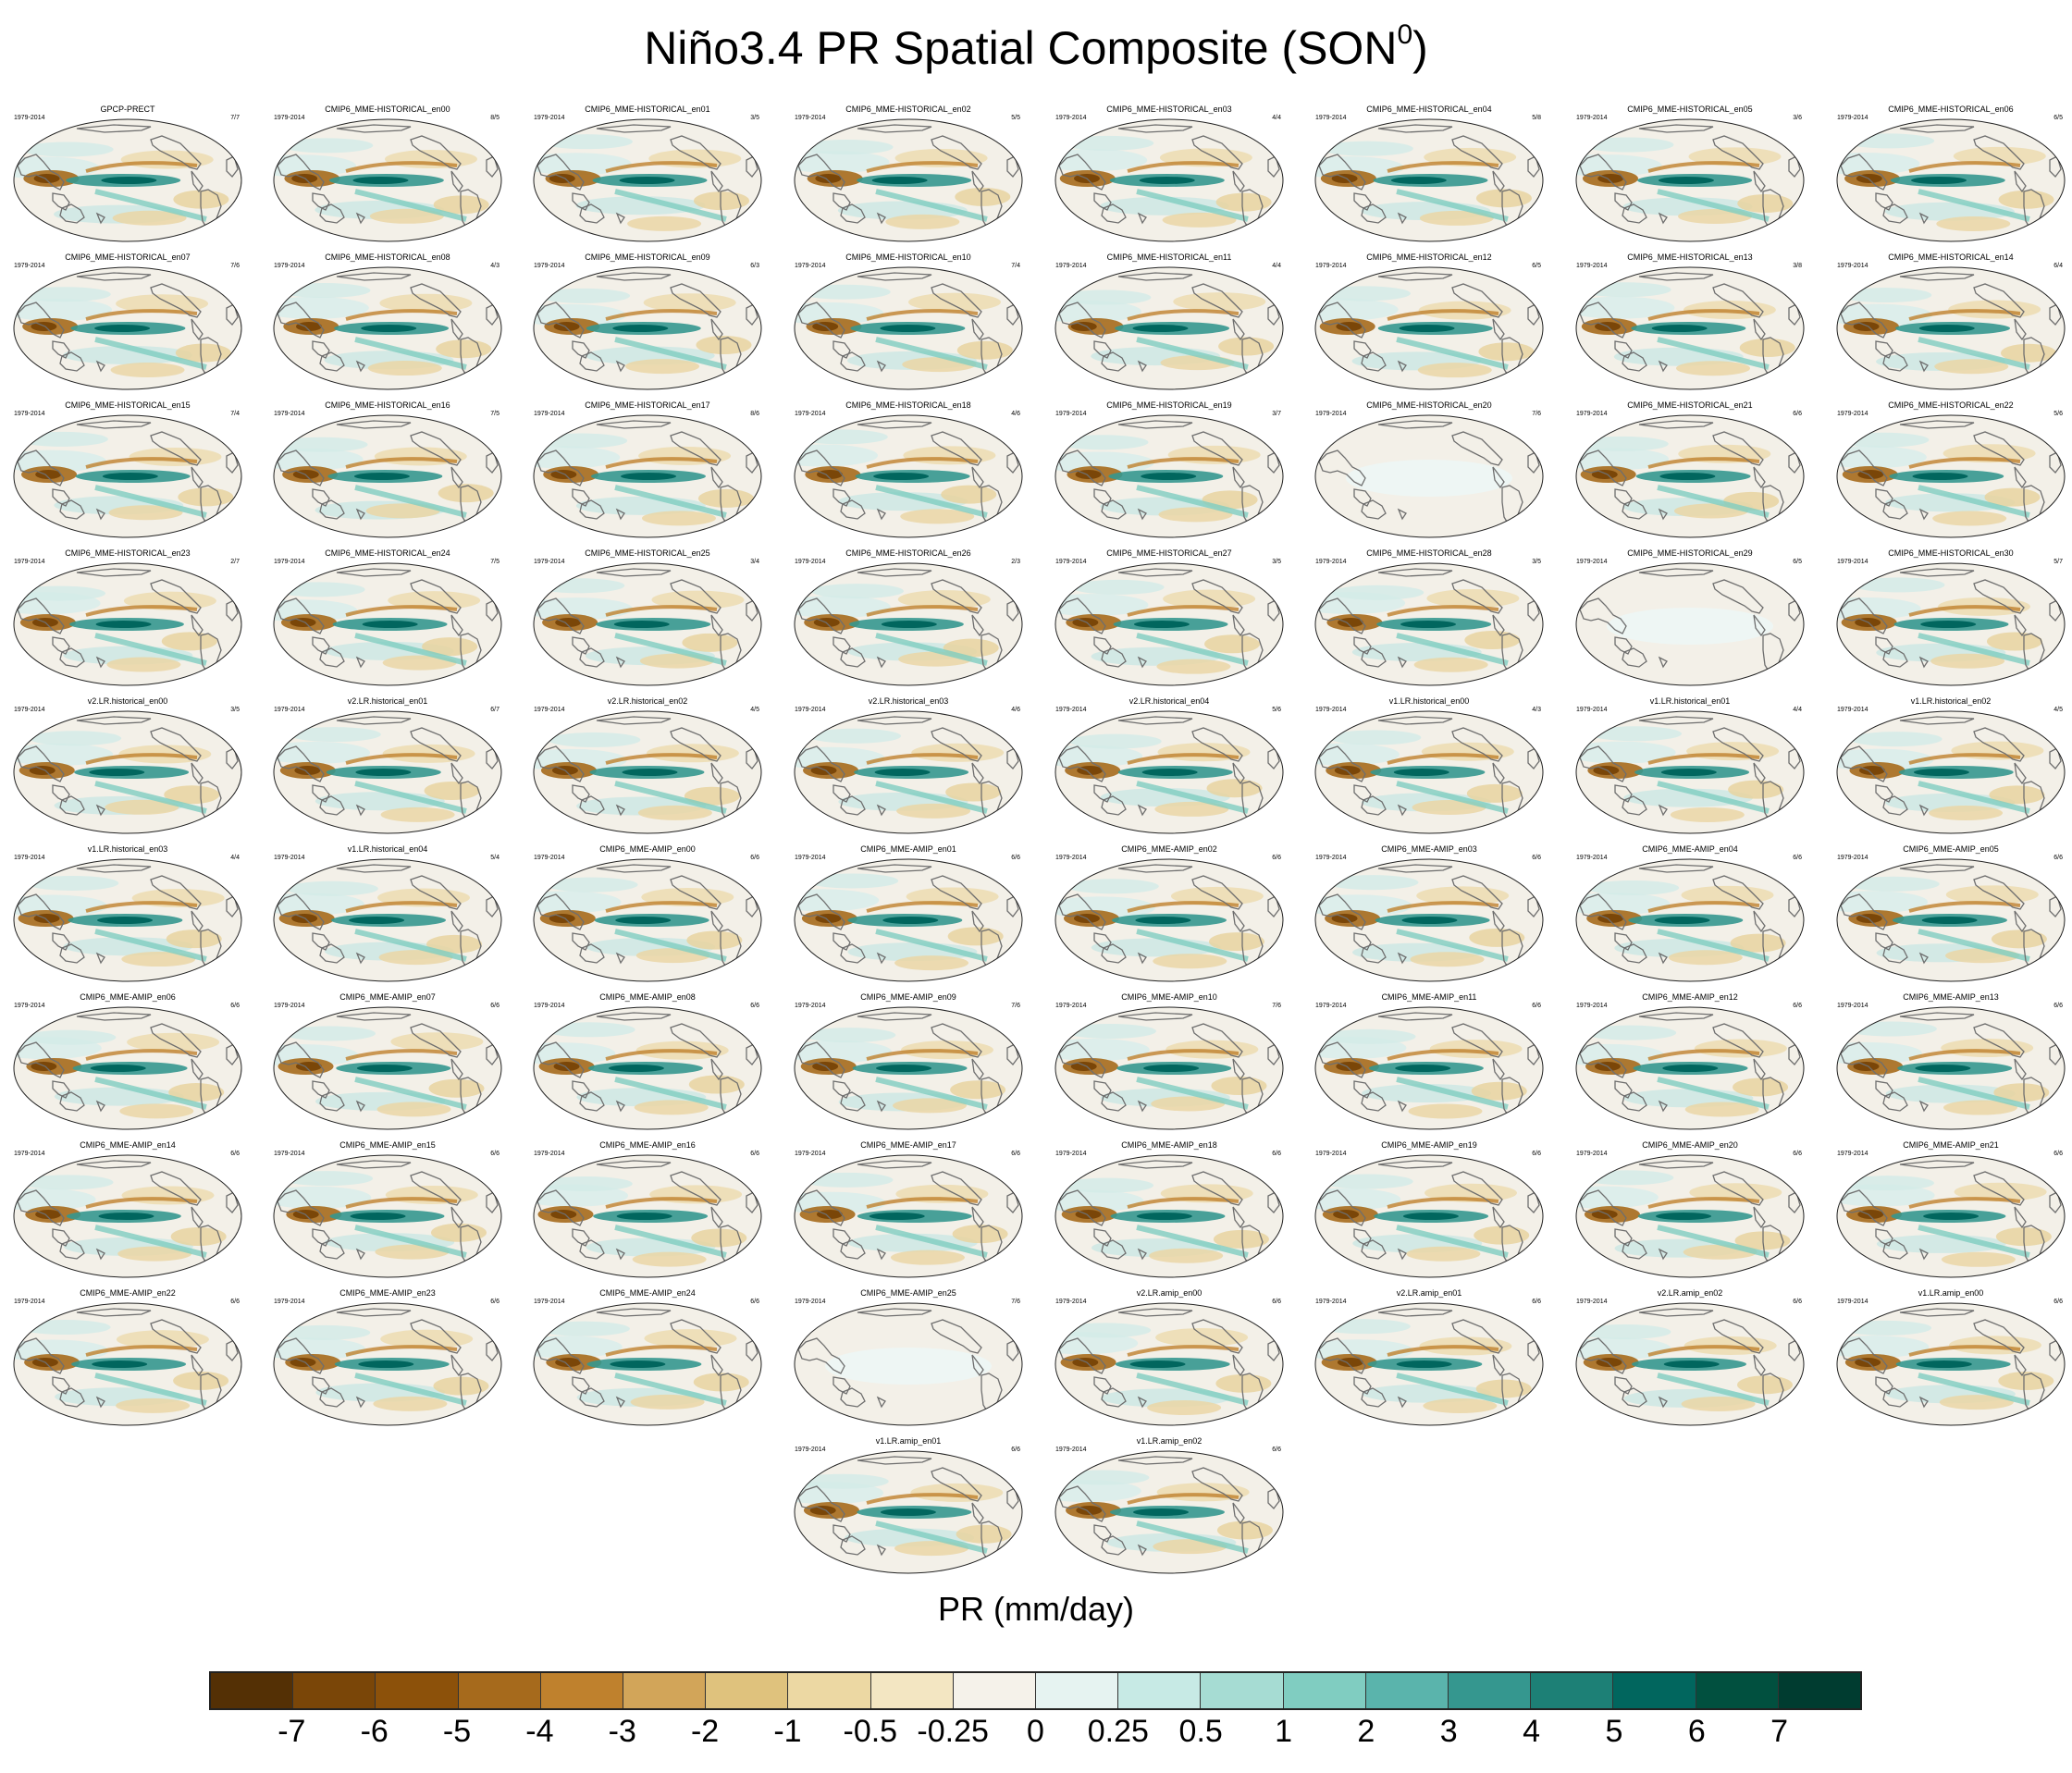 The image size is (2072, 1773). What do you see at coordinates (1951, 849) in the screenshot?
I see `panel-title: CMIP6_MME-AMIP_en05` at bounding box center [1951, 849].